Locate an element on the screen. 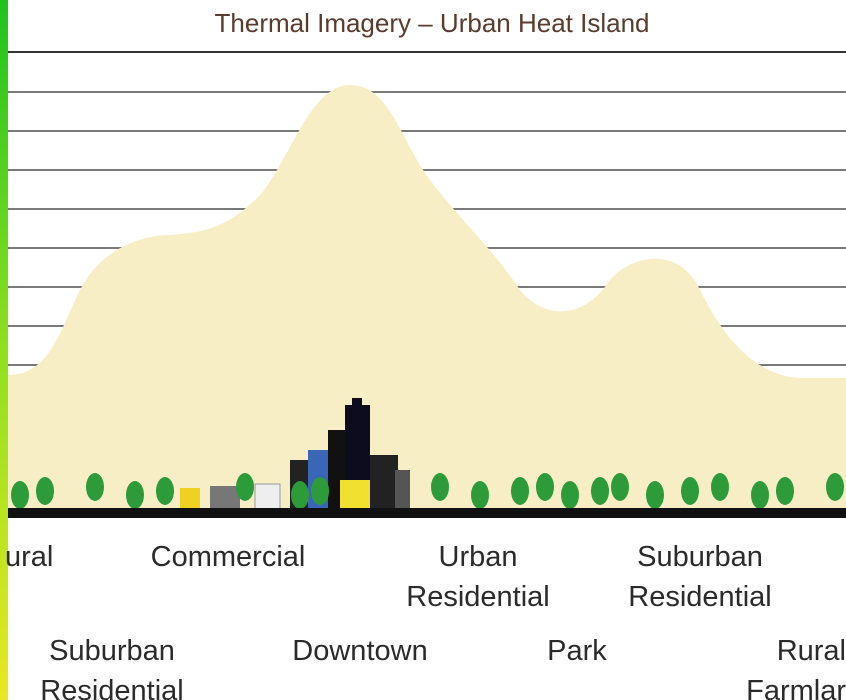 The height and width of the screenshot is (700, 846). zone-label: Rural is located at coordinates (811, 651).